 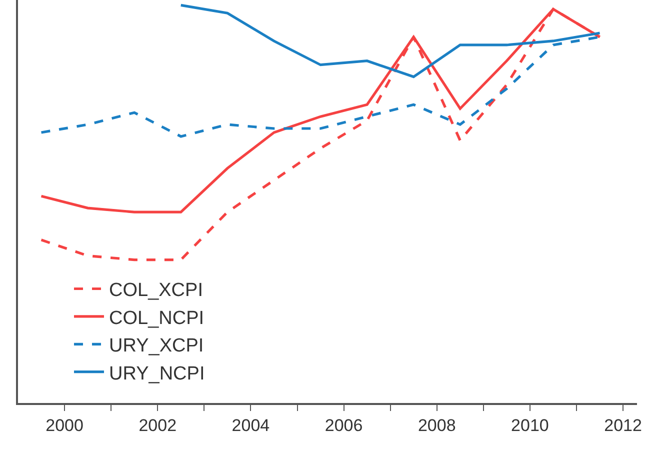 What do you see at coordinates (65, 426) in the screenshot?
I see `x-tick-label: 2000` at bounding box center [65, 426].